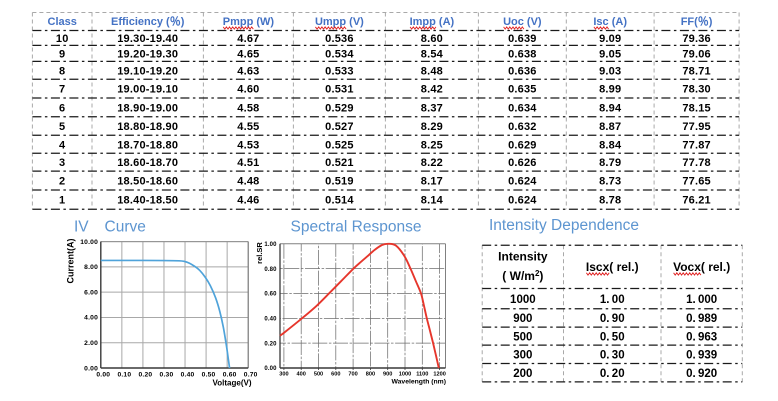 The height and width of the screenshot is (401, 778). What do you see at coordinates (696, 108) in the screenshot?
I see `svg-text: 78.15` at bounding box center [696, 108].